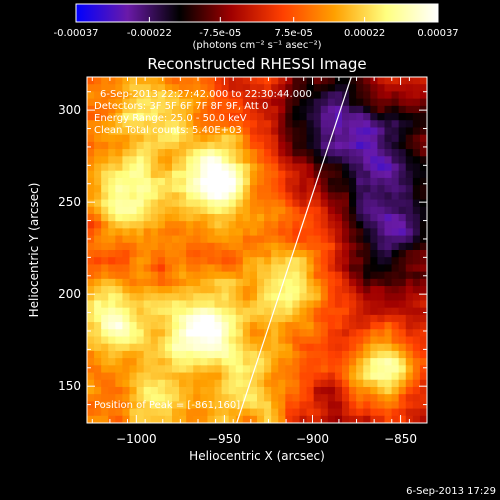  I want to click on annotation-energy-range: Energy Range: 25.0 - 50.0 keV, so click(170, 118).